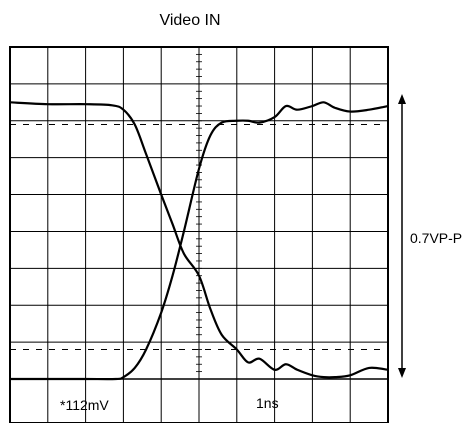  I want to click on amplitude-label: 0.7VP-P, so click(436, 238).